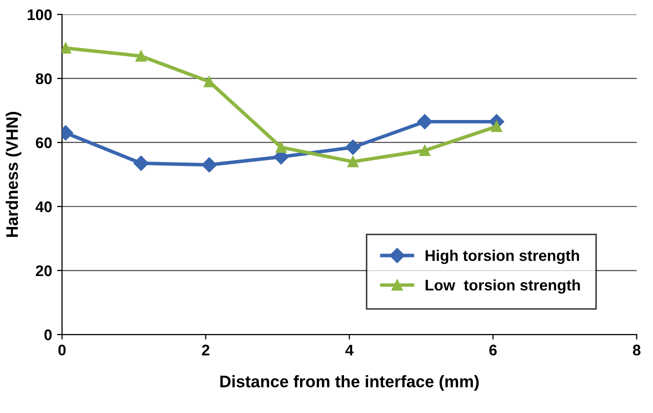 The image size is (653, 413). I want to click on y-tick-label: 40, so click(44, 206).